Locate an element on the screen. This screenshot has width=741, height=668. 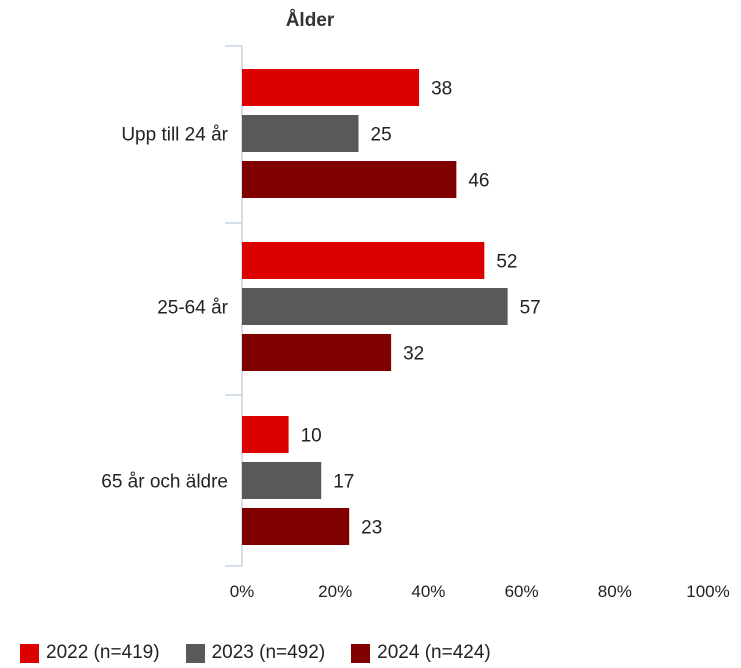
legend-label-2022: 2022 (n=419) is located at coordinates (103, 652).